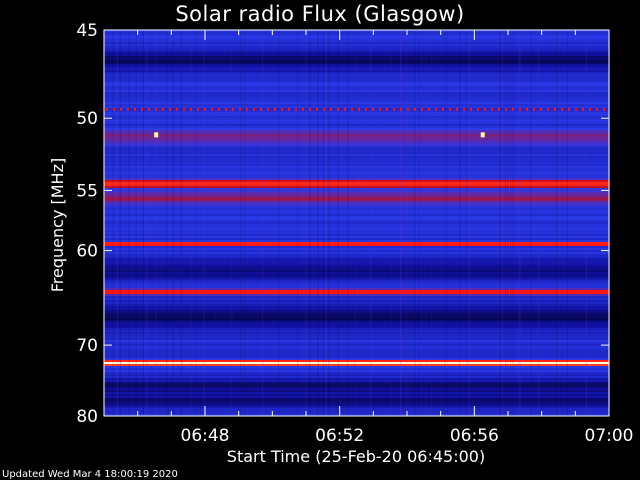 This screenshot has width=640, height=480. I want to click on y-tick-label: 70, so click(87, 346).